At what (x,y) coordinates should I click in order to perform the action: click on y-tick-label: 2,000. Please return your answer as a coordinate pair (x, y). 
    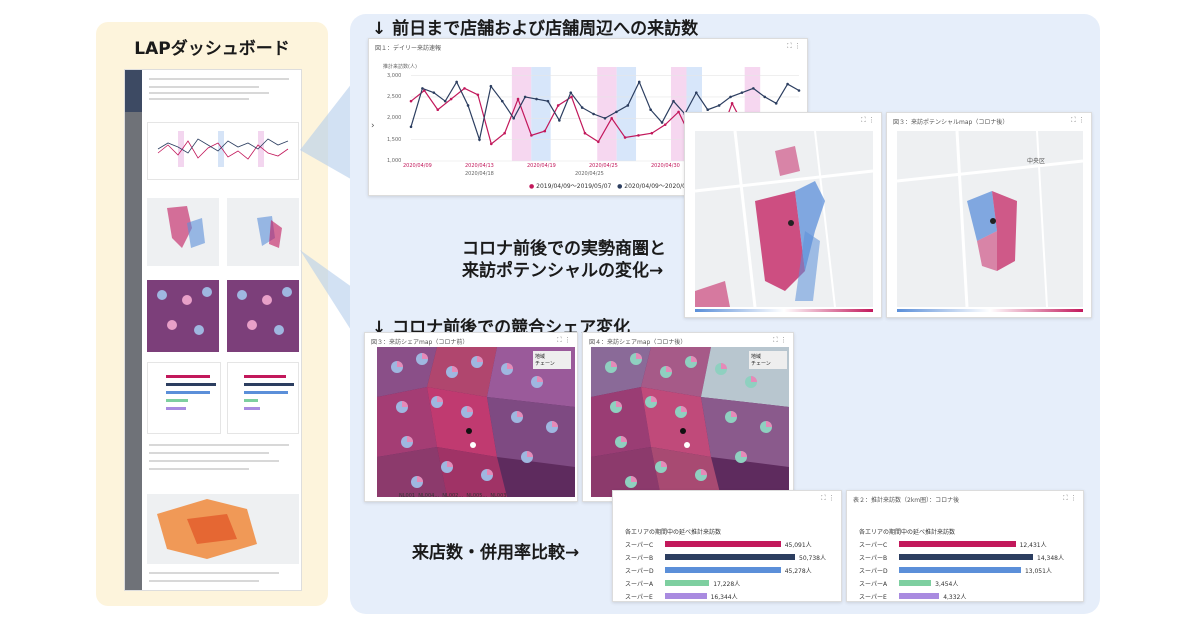
    Looking at the image, I should click on (394, 118).